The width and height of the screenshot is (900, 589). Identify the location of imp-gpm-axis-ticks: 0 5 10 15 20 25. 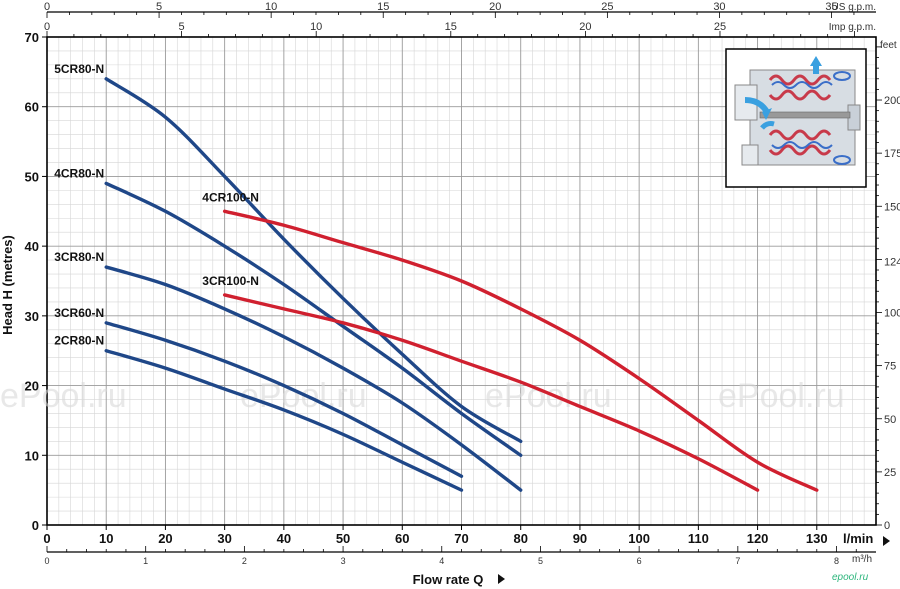
(449, 29).